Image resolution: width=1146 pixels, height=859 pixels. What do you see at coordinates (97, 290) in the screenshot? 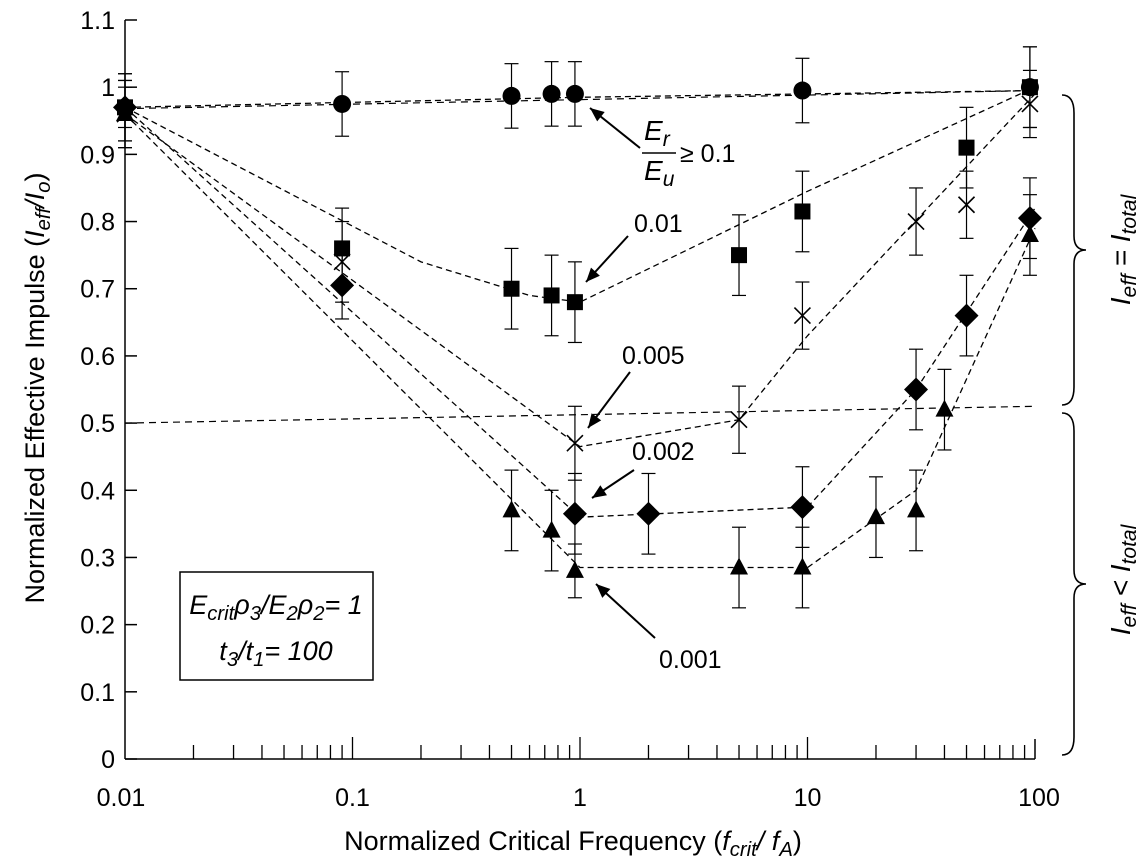
I see `y-tick-label: 0.7` at bounding box center [97, 290].